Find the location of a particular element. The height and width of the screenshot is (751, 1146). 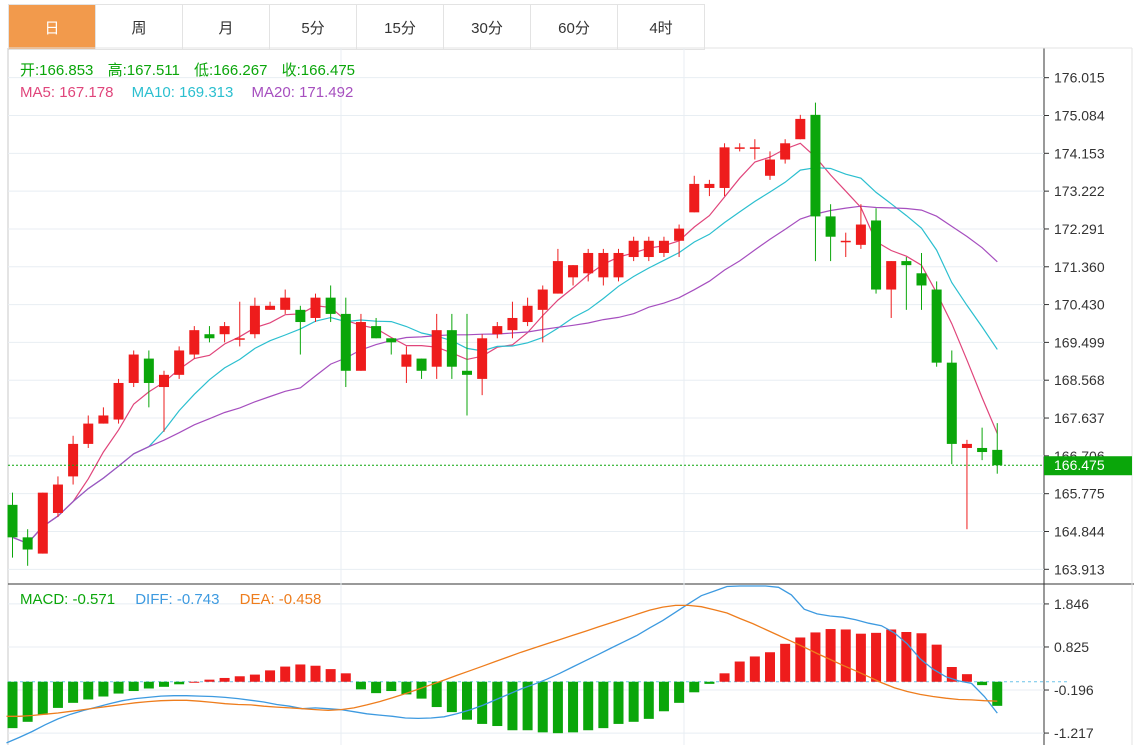

timeframe-tabs: 日周月 5分 15分 30分 60分 4时 is located at coordinates (356, 27).